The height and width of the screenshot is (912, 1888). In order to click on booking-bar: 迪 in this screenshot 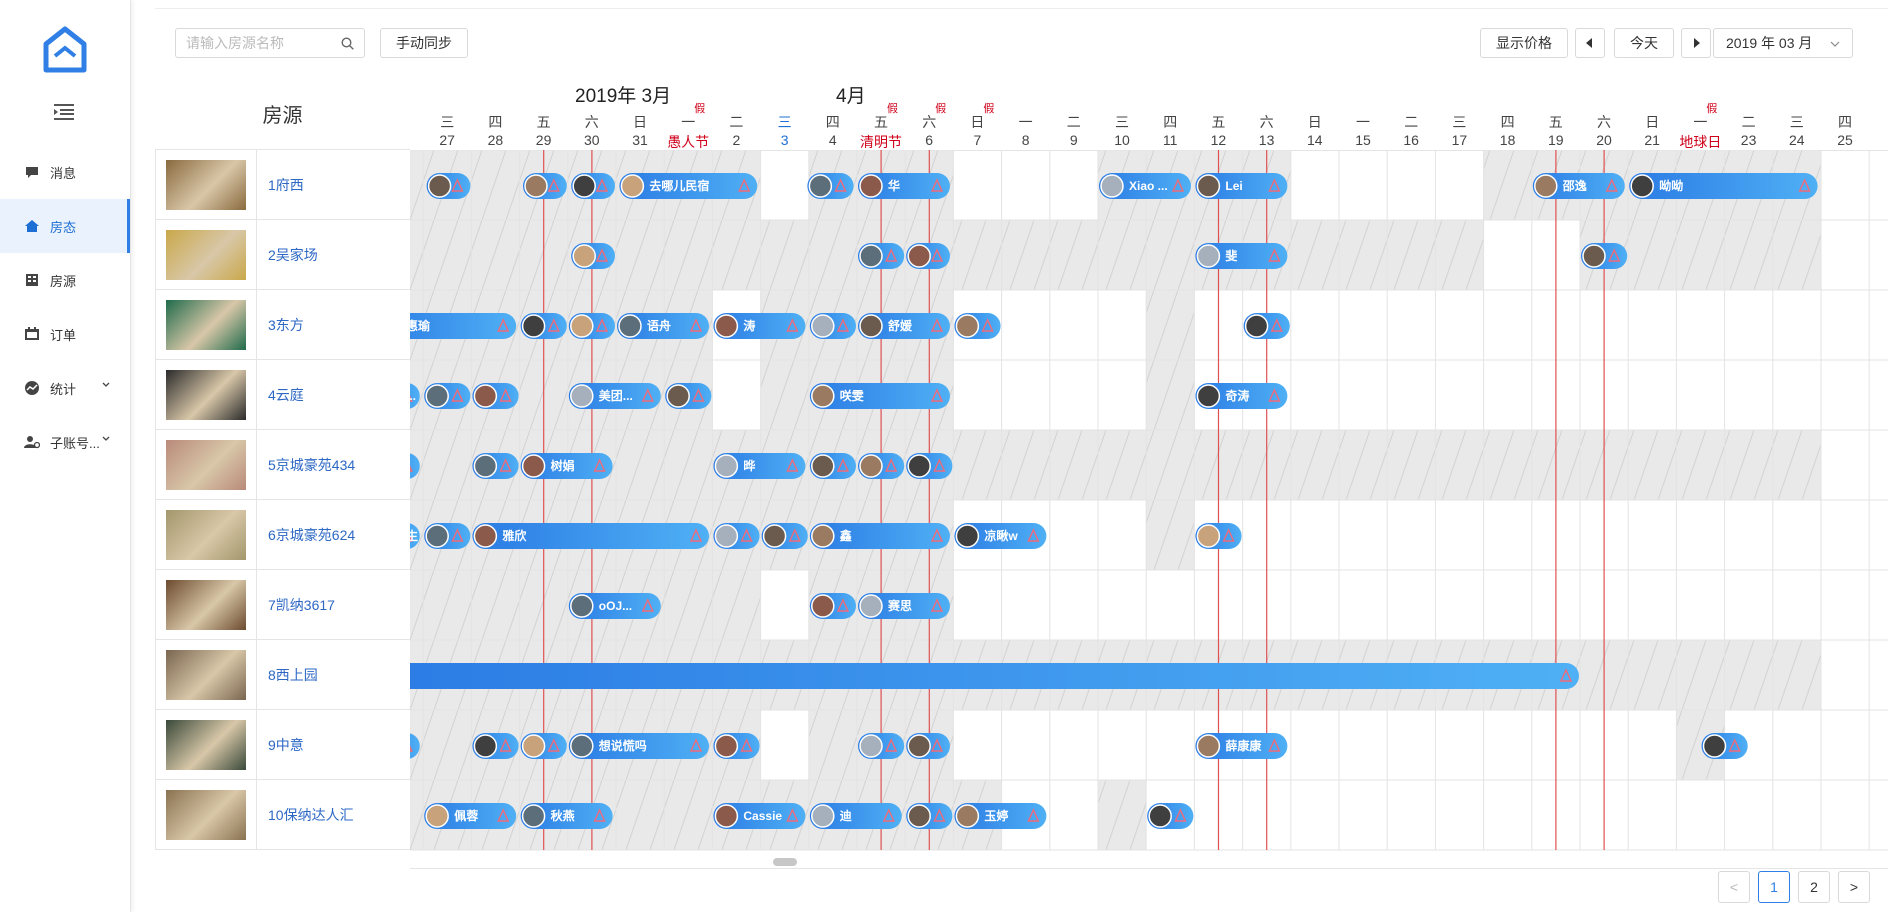, I will do `click(855, 816)`.